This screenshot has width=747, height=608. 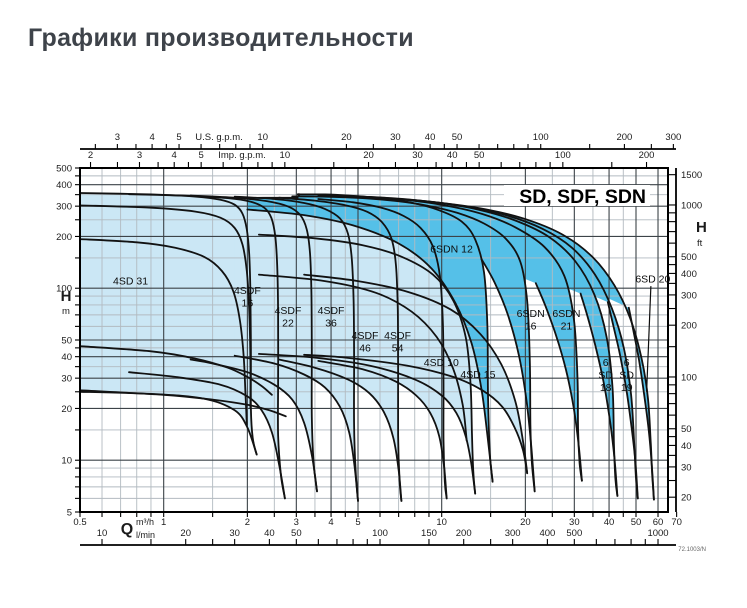 What do you see at coordinates (531, 314) in the screenshot?
I see `curve-label: 6SDN` at bounding box center [531, 314].